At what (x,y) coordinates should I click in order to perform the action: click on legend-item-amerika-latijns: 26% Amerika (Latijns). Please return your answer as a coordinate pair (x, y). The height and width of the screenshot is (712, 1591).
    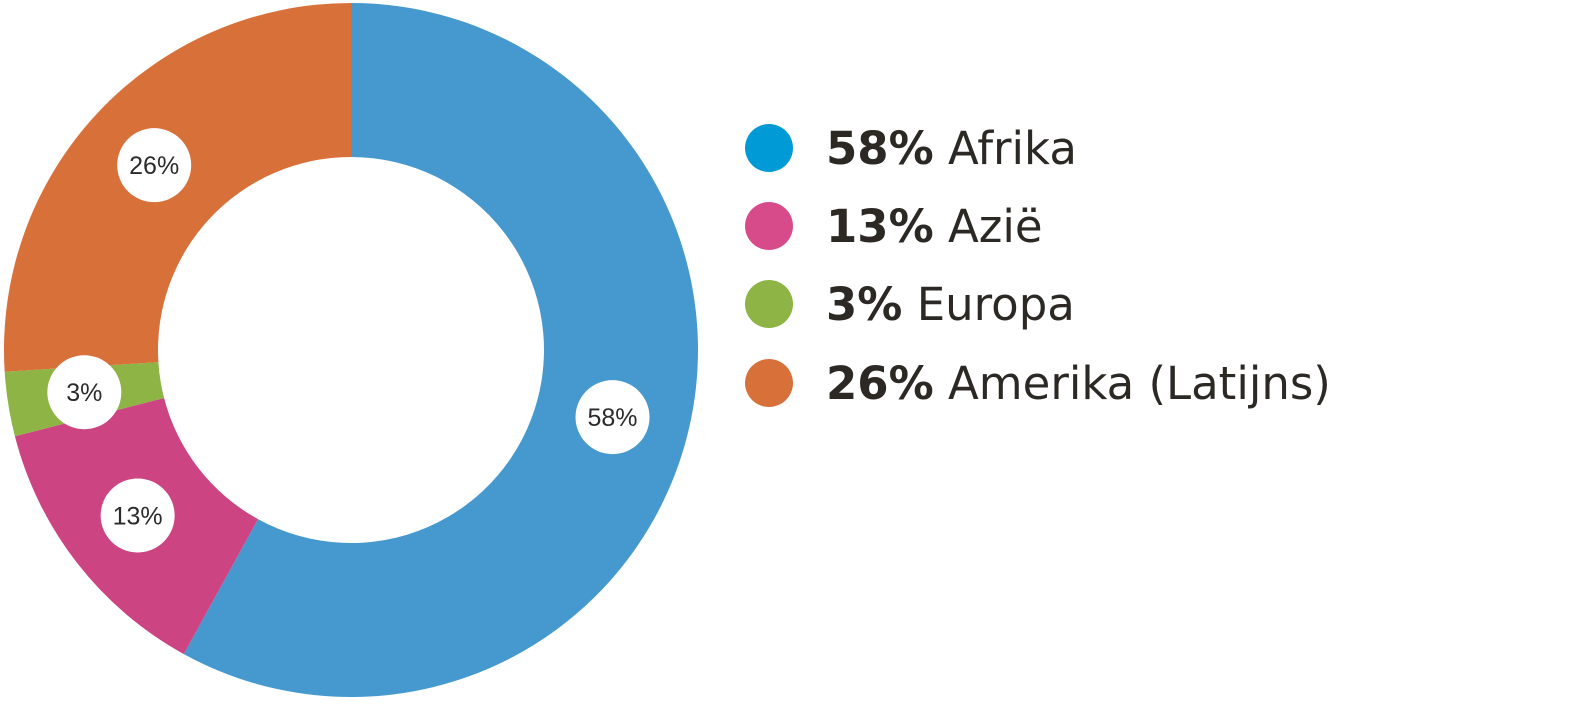
    Looking at the image, I should click on (1038, 383).